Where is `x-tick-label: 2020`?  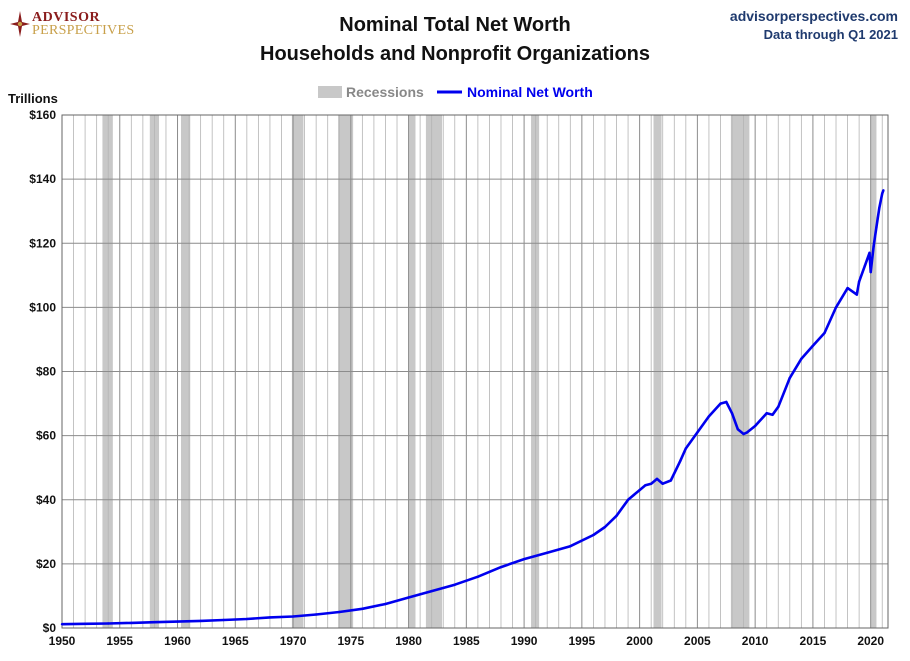 x-tick-label: 2020 is located at coordinates (870, 641).